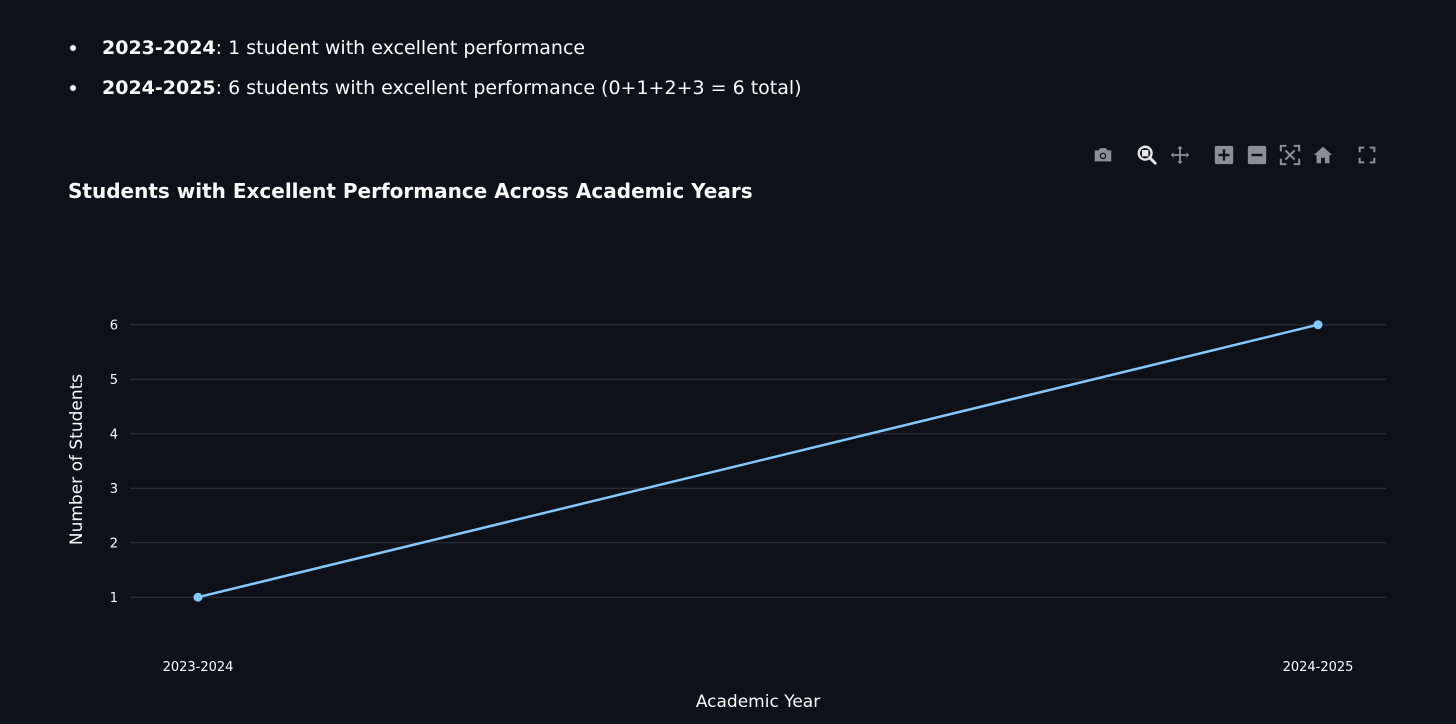  What do you see at coordinates (1257, 155) in the screenshot?
I see `zoom-out-icon` at bounding box center [1257, 155].